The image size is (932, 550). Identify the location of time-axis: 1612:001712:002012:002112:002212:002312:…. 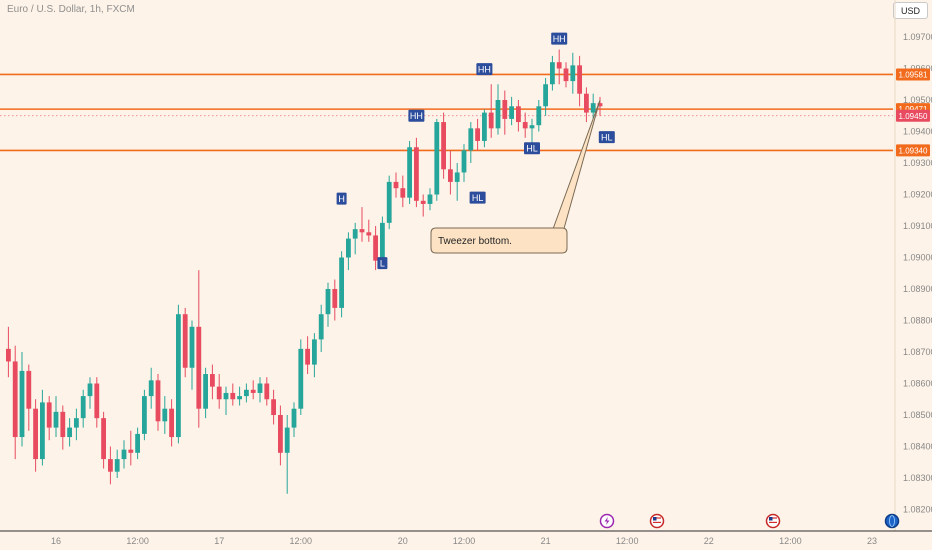
(466, 538).